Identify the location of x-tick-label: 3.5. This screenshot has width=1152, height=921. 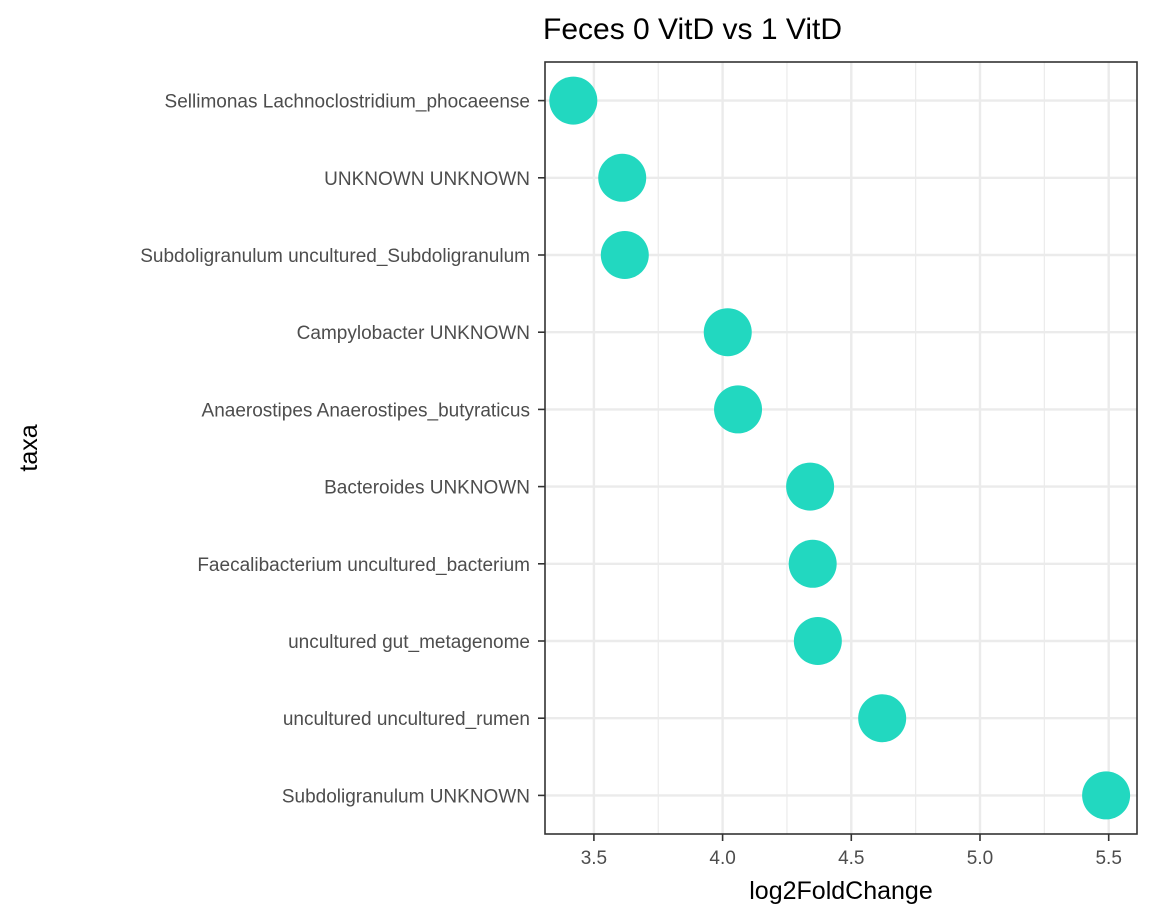
(594, 858).